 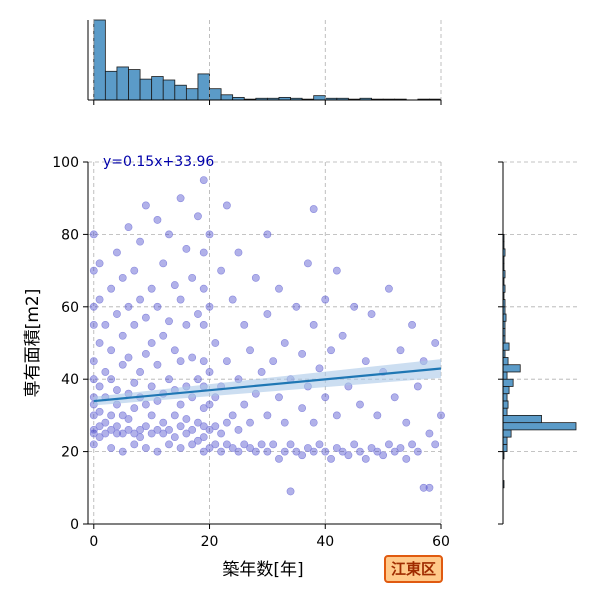 What do you see at coordinates (210, 542) in the screenshot?
I see `x-tick-label: 20` at bounding box center [210, 542].